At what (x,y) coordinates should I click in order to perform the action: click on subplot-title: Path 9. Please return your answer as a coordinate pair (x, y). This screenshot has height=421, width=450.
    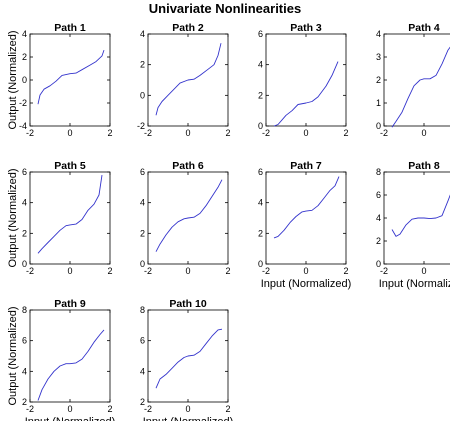
    Looking at the image, I should click on (70, 304).